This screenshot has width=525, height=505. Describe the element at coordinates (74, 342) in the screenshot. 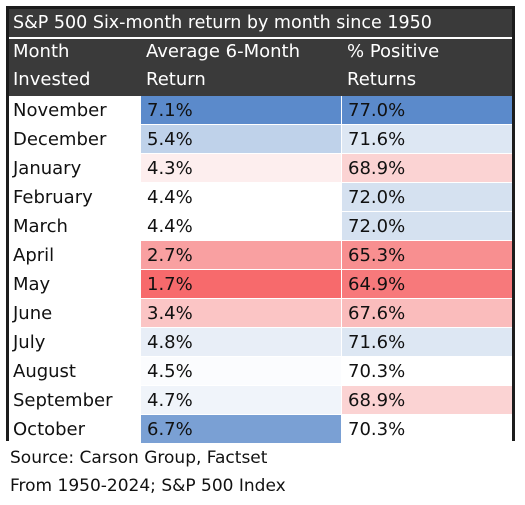

I see `month-cell: July` at that location.